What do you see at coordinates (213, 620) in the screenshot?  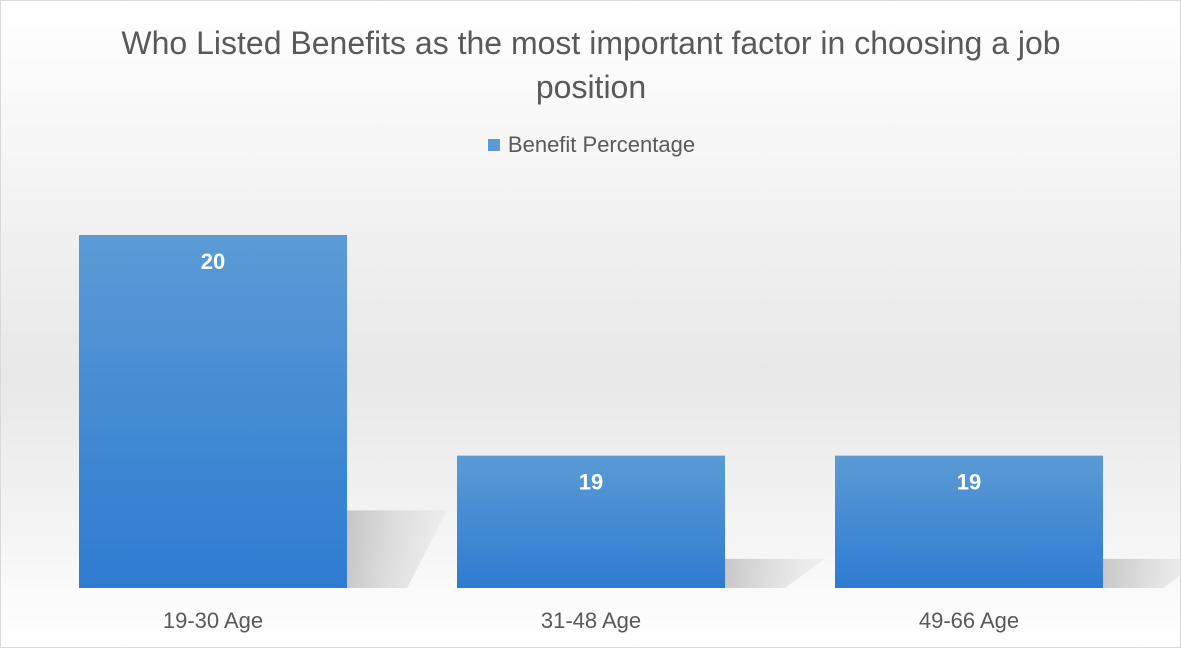 I see `x-tick-label: 19-30 Age` at bounding box center [213, 620].